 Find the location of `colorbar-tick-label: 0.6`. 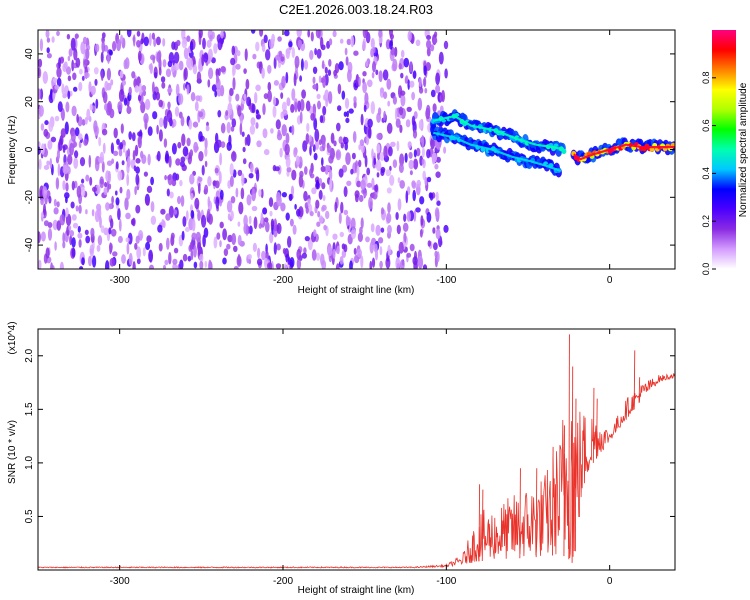

colorbar-tick-label: 0.6 is located at coordinates (706, 125).